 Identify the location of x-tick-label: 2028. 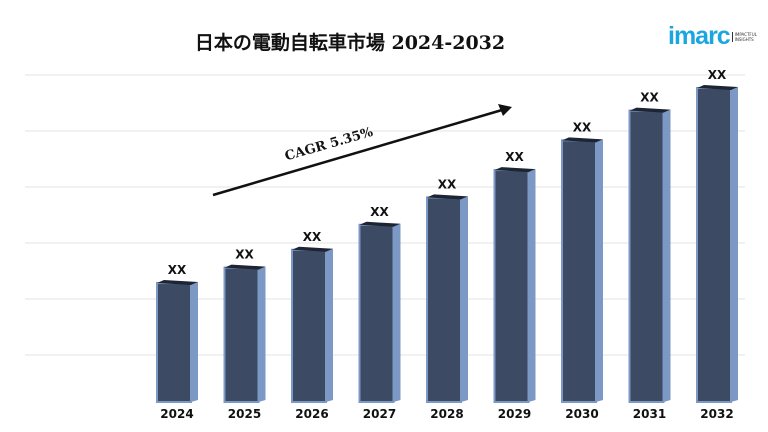
(446, 414).